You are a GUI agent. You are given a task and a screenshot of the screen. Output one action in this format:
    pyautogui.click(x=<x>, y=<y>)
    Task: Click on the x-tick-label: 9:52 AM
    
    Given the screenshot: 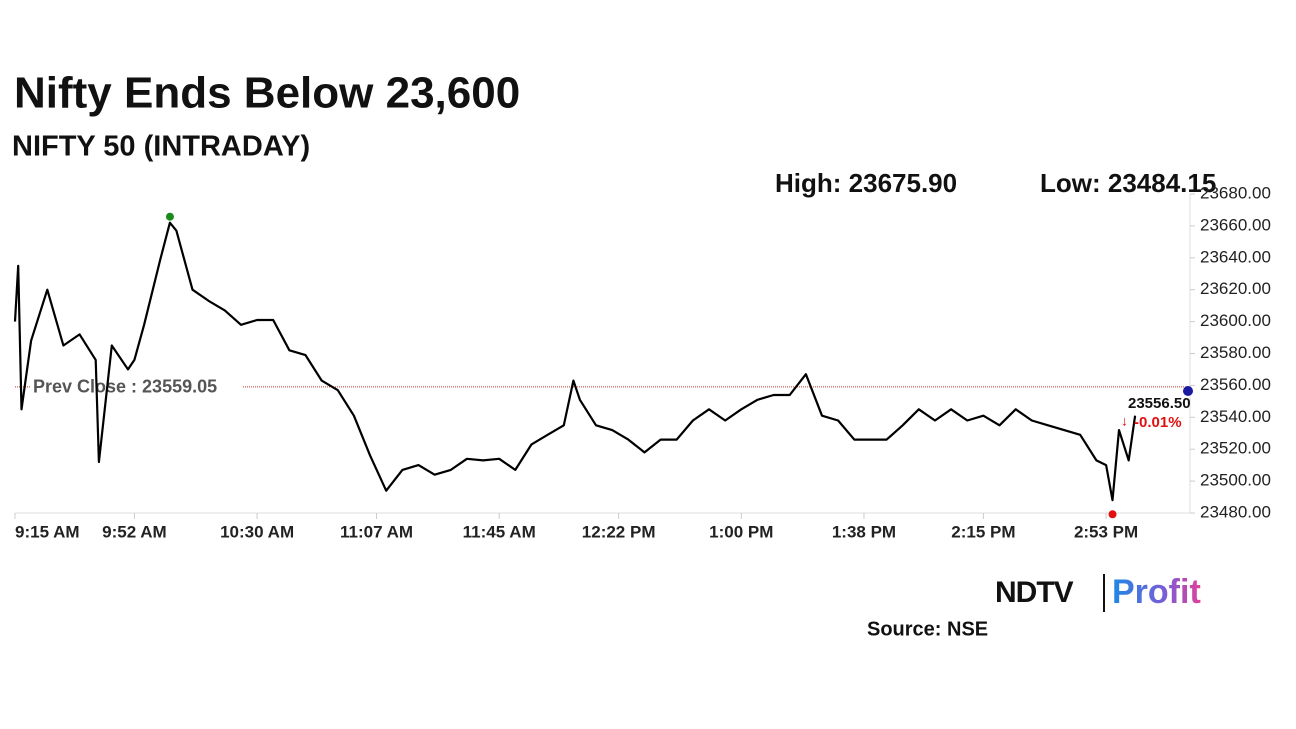 What is the action you would take?
    pyautogui.click(x=134, y=531)
    